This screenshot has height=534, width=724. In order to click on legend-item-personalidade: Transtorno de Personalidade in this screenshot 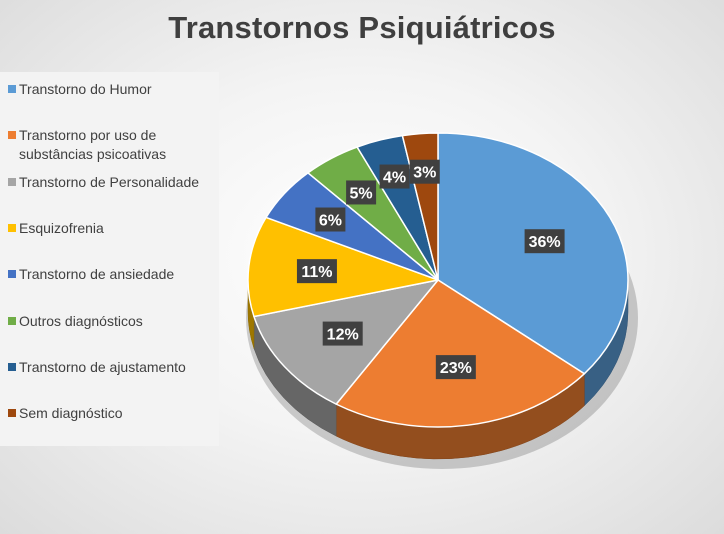, I will do `click(114, 182)`.